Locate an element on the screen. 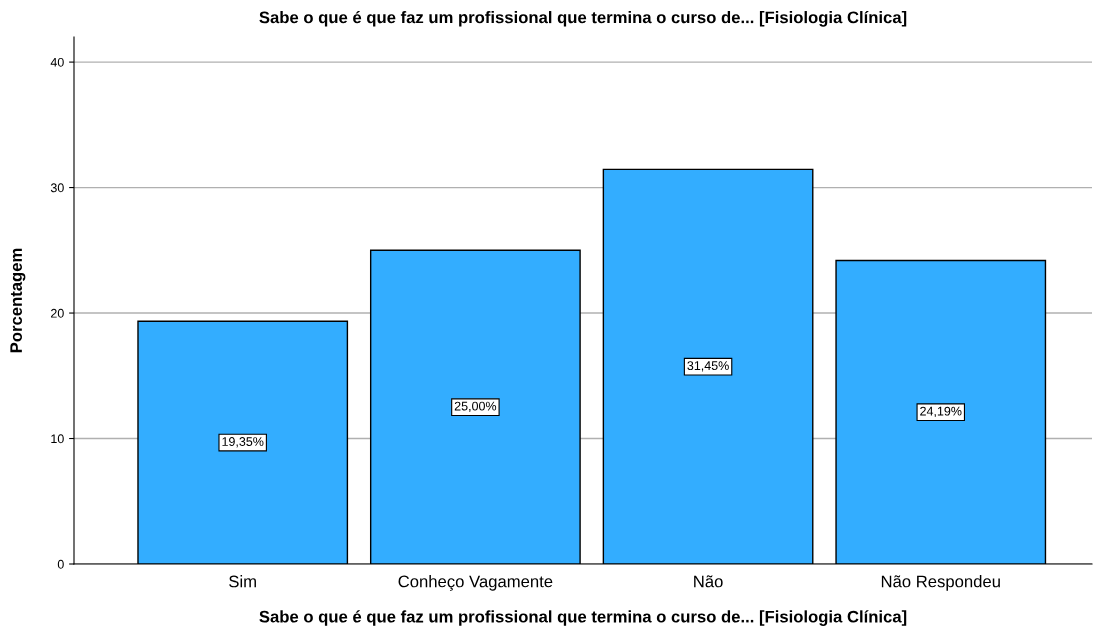 This screenshot has height=644, width=1104. chart-title: Sabe o que é que faz um profissional que termina o curso de... [Fisiologia Clínica] is located at coordinates (583, 18).